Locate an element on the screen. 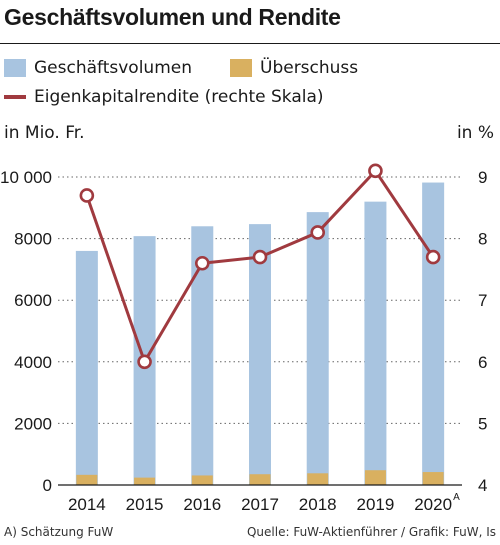 Image resolution: width=500 pixels, height=545 pixels. legend-item-ueberschuss: Überschuss is located at coordinates (294, 68).